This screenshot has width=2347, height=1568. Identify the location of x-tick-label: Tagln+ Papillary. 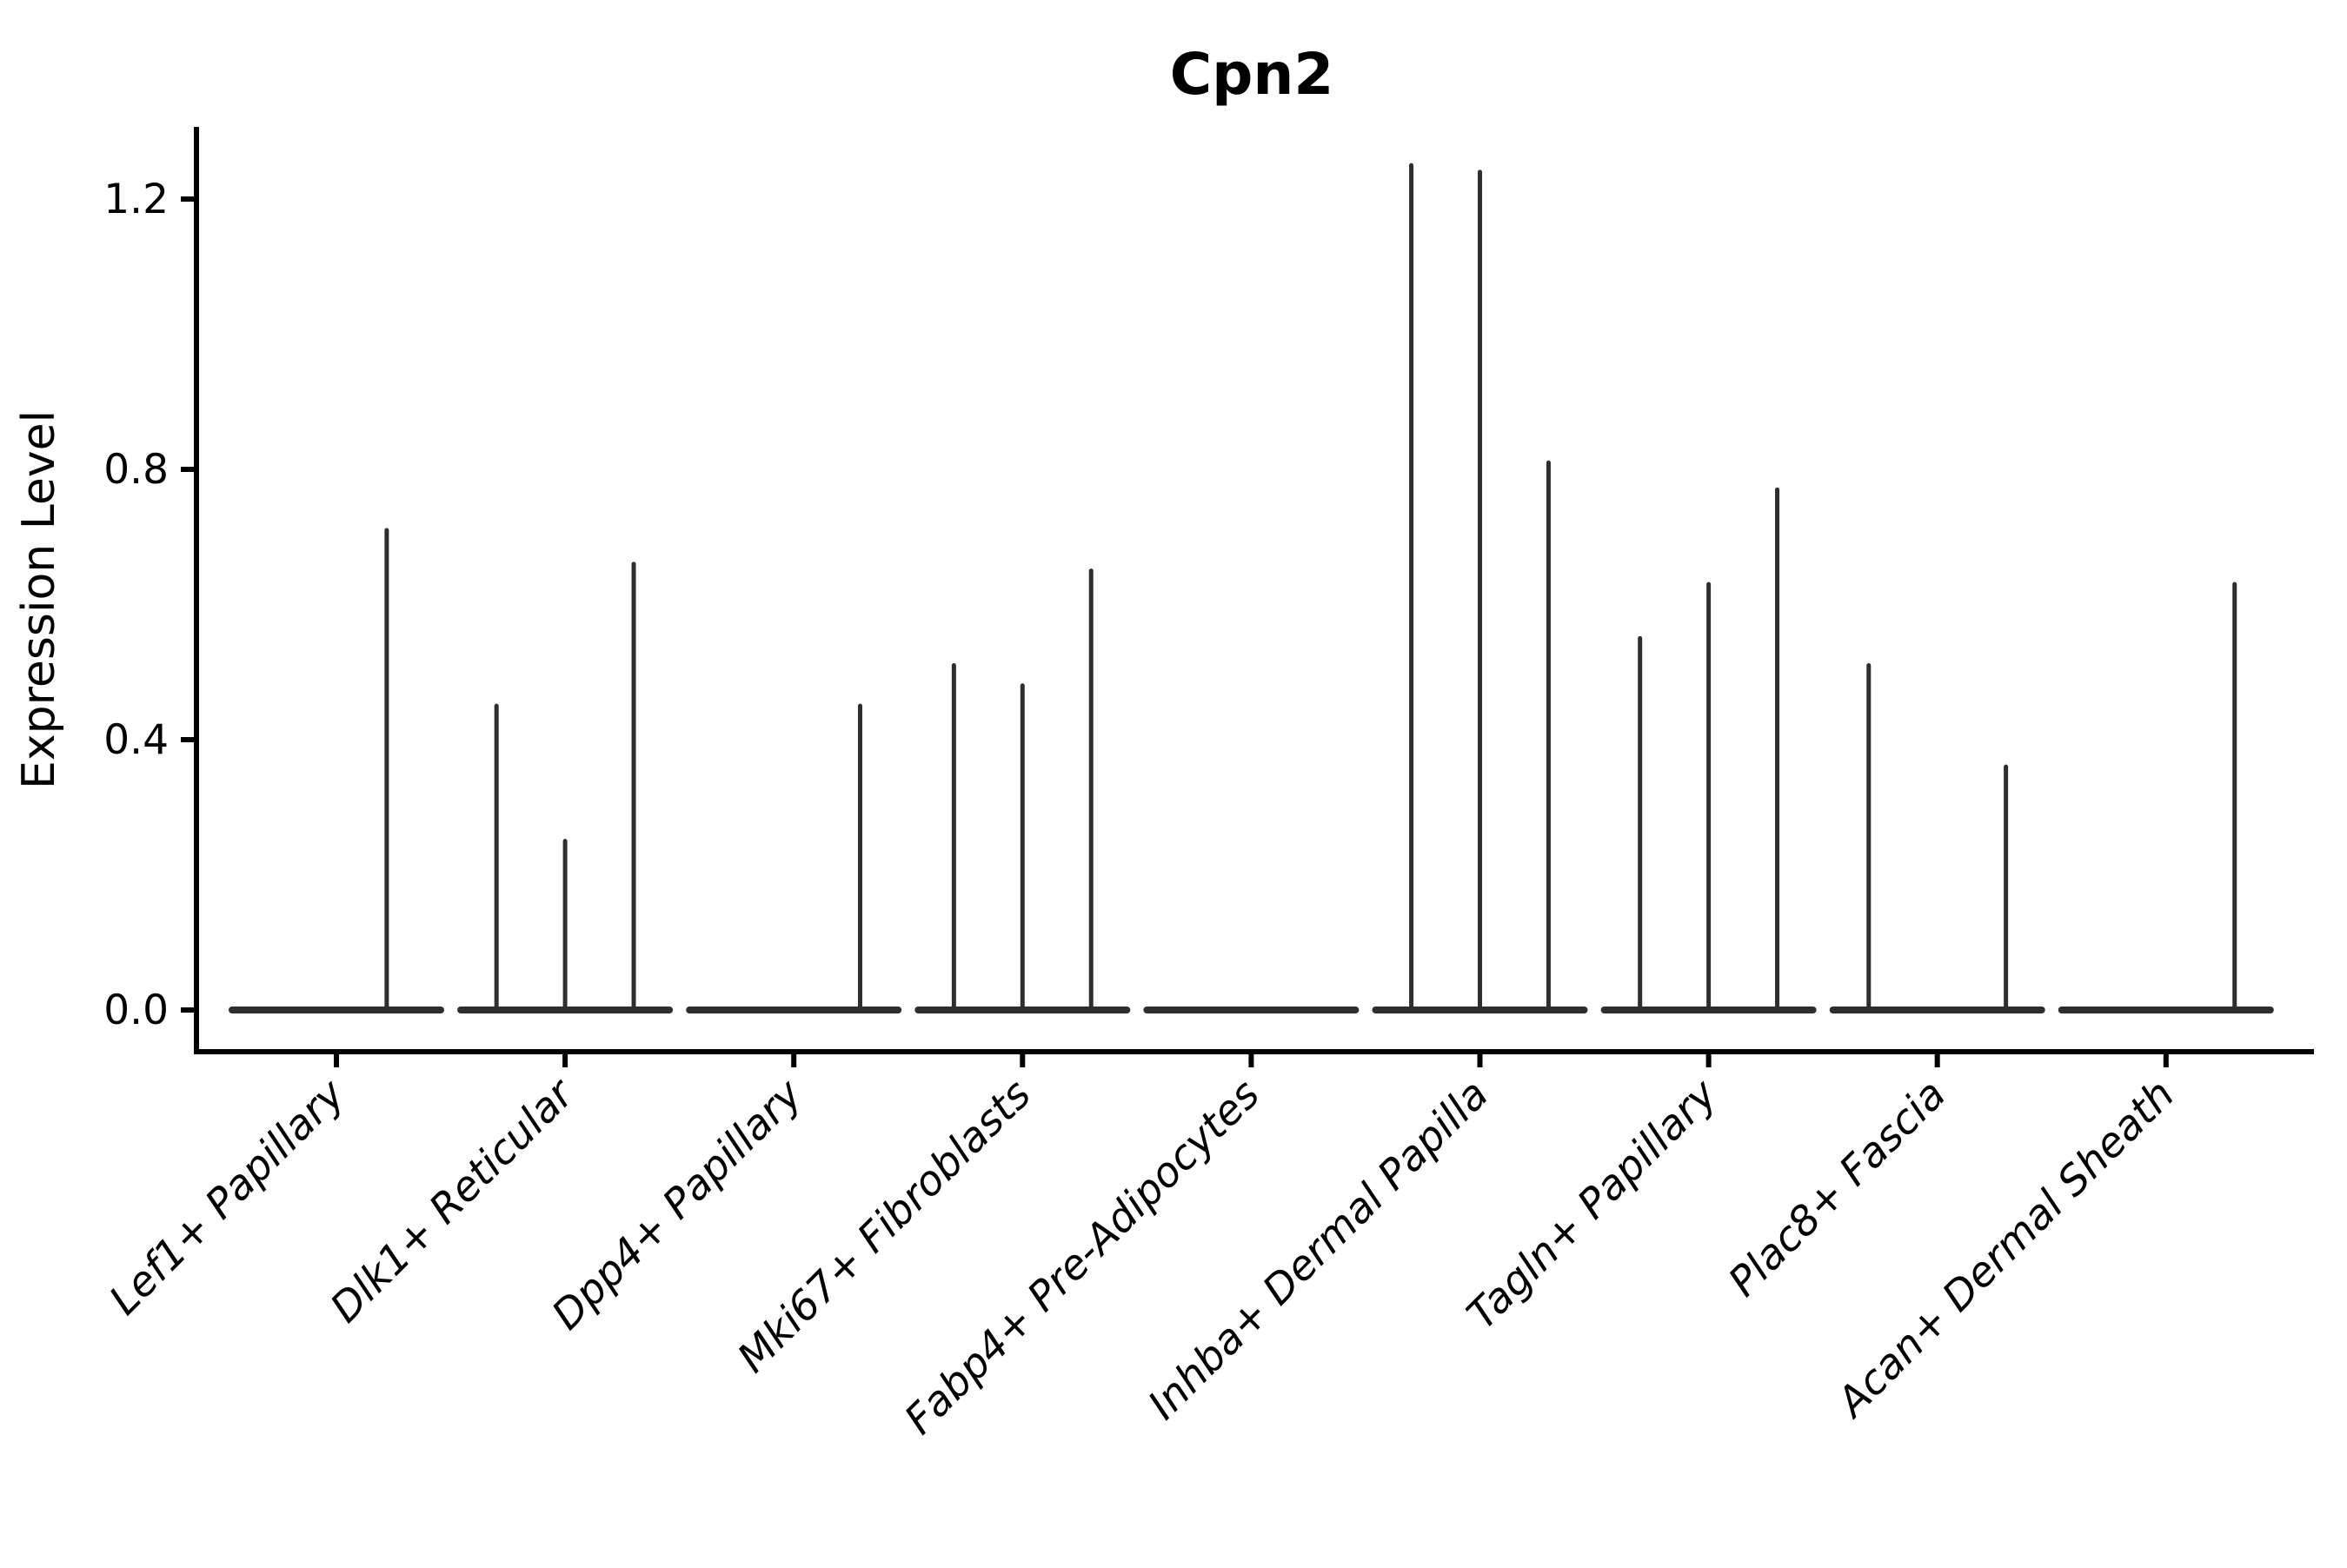
(1592, 1204).